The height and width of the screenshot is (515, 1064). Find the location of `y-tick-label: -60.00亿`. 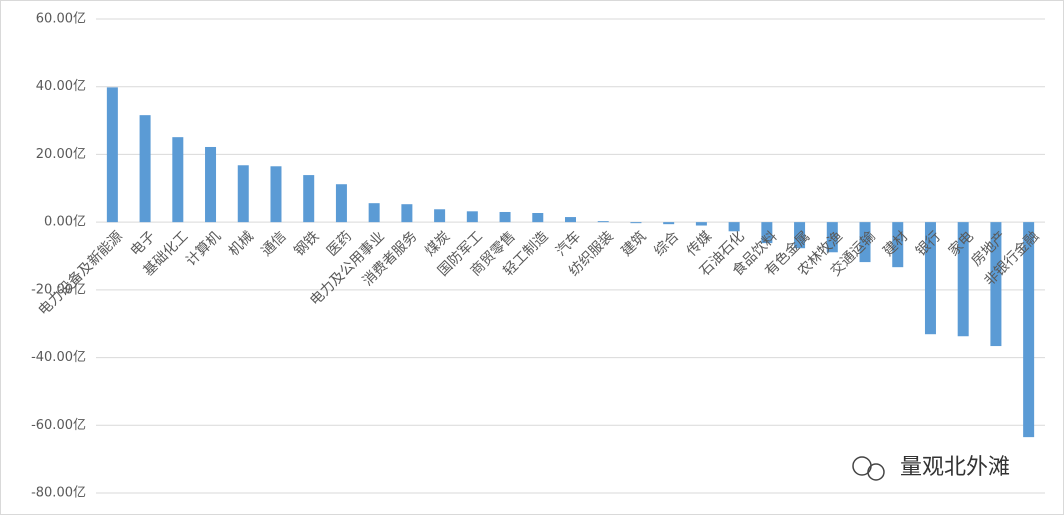

y-tick-label: -60.00亿 is located at coordinates (58, 425).